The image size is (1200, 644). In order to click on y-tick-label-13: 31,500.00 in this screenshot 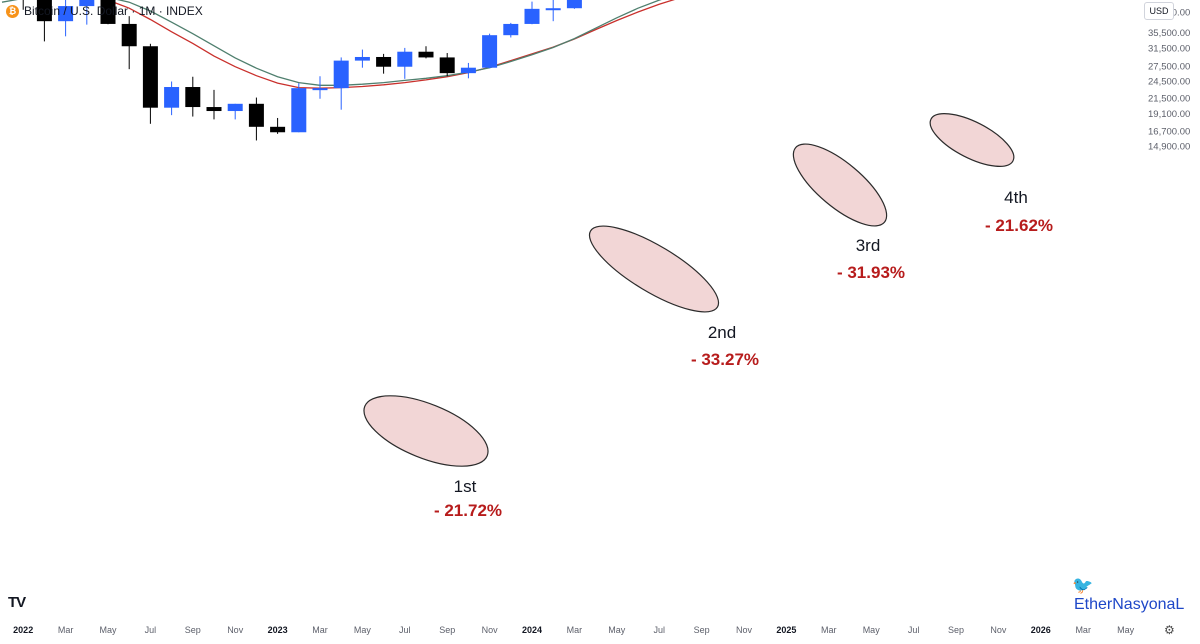, I will do `click(1169, 48)`.